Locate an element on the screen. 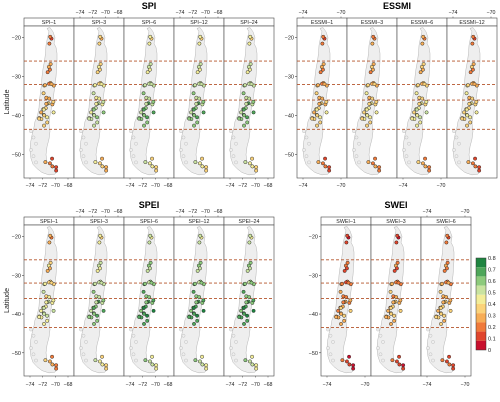 Image resolution: width=500 pixels, height=402 pixels. panel-strip-label: SWEI–1 is located at coordinates (345, 222).